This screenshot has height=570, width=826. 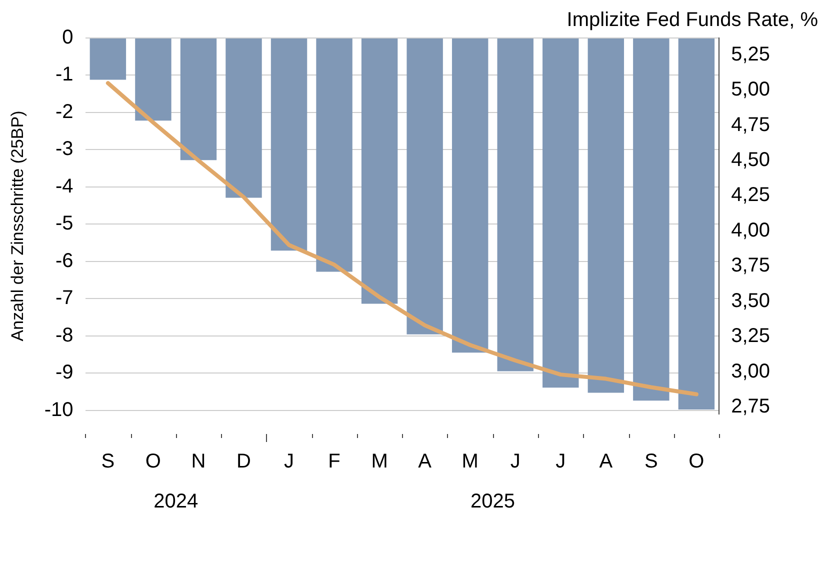 What do you see at coordinates (65, 149) in the screenshot?
I see `y-tick-label: -3` at bounding box center [65, 149].